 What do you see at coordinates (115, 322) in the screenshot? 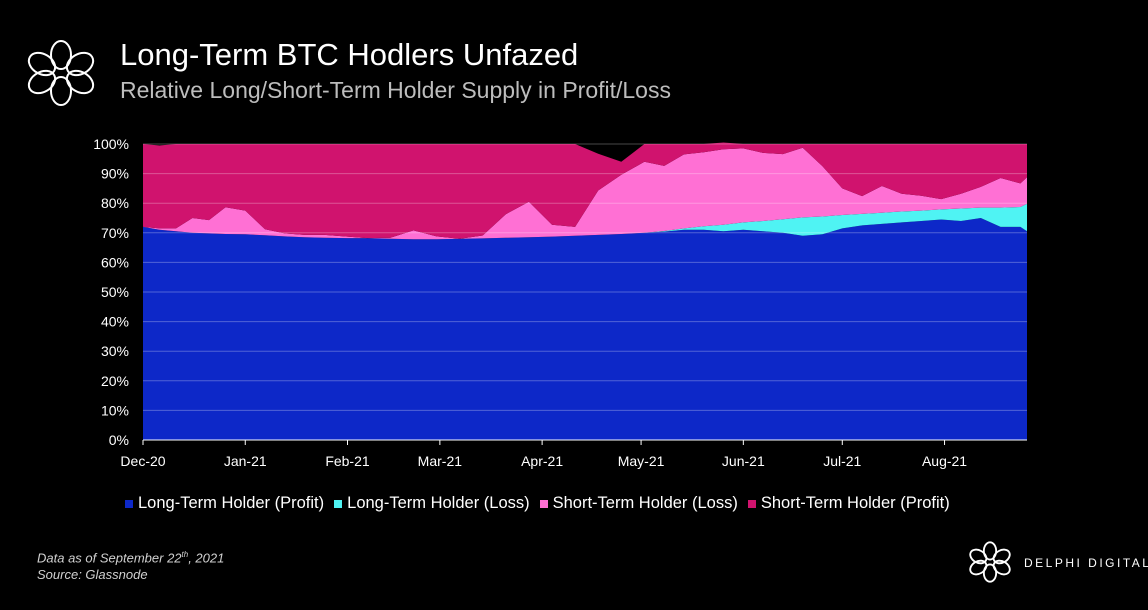
I see `y-tick-label: 40%` at bounding box center [115, 322].